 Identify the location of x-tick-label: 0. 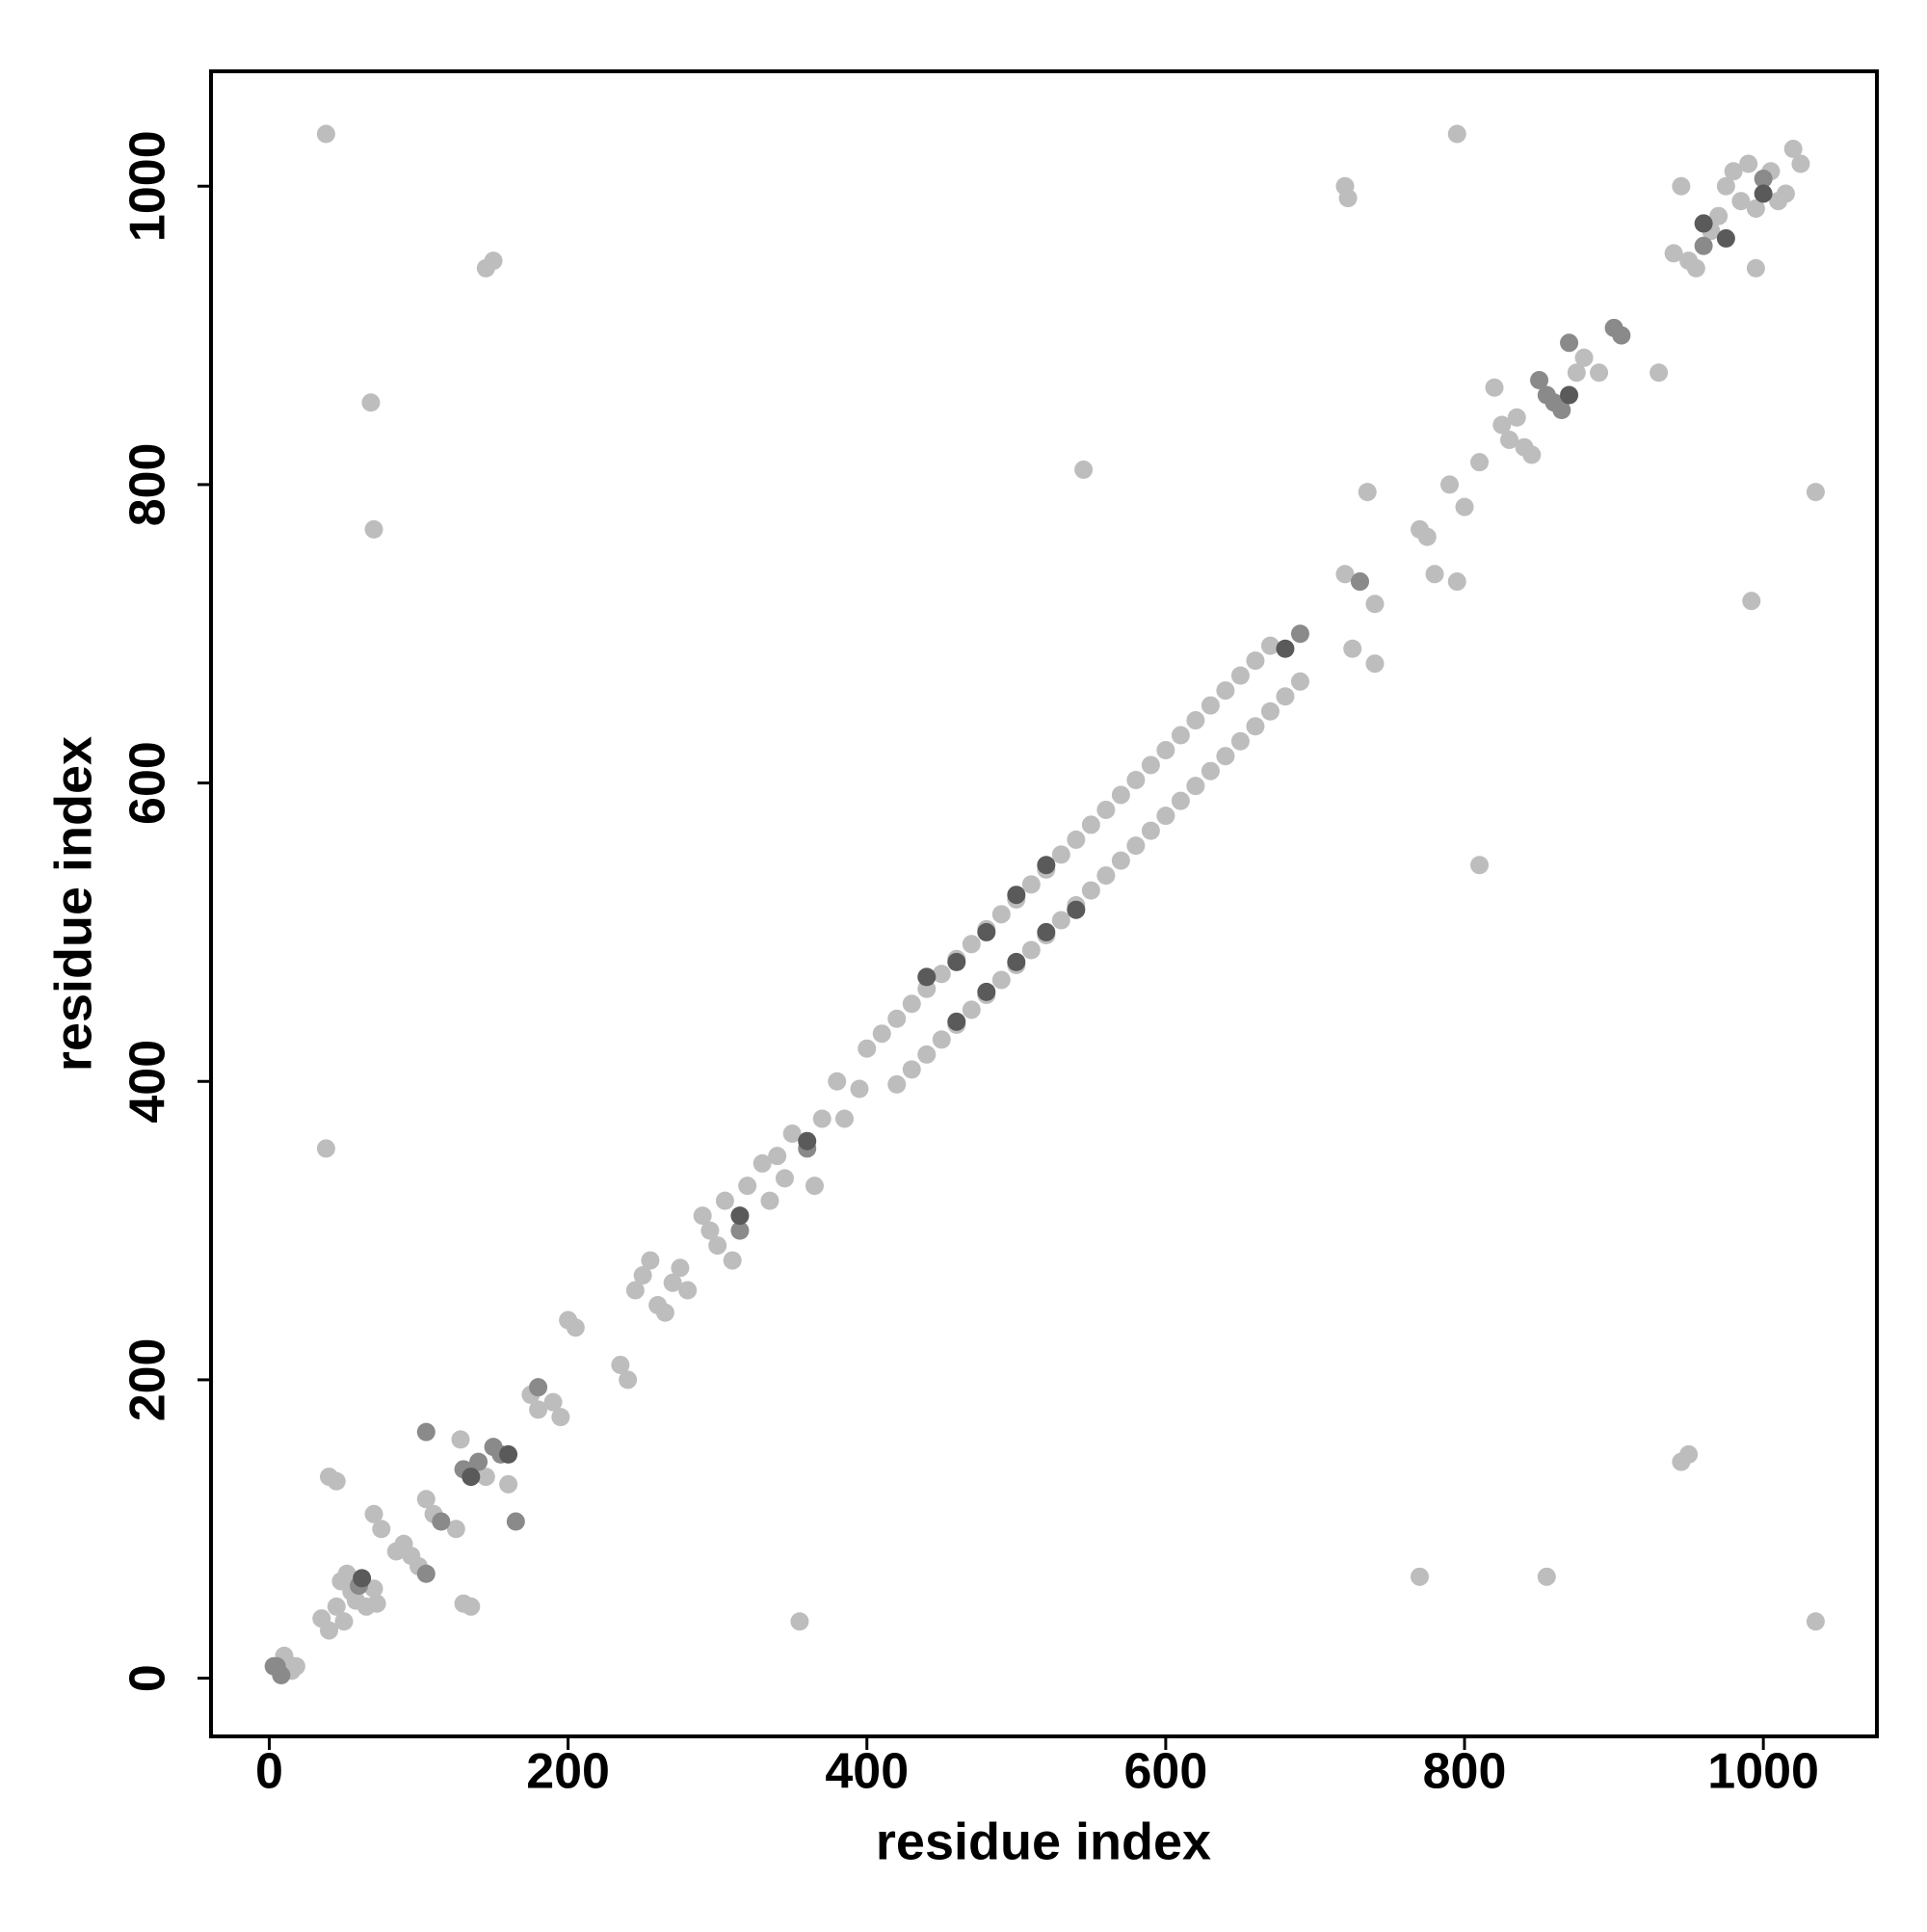
(269, 1772).